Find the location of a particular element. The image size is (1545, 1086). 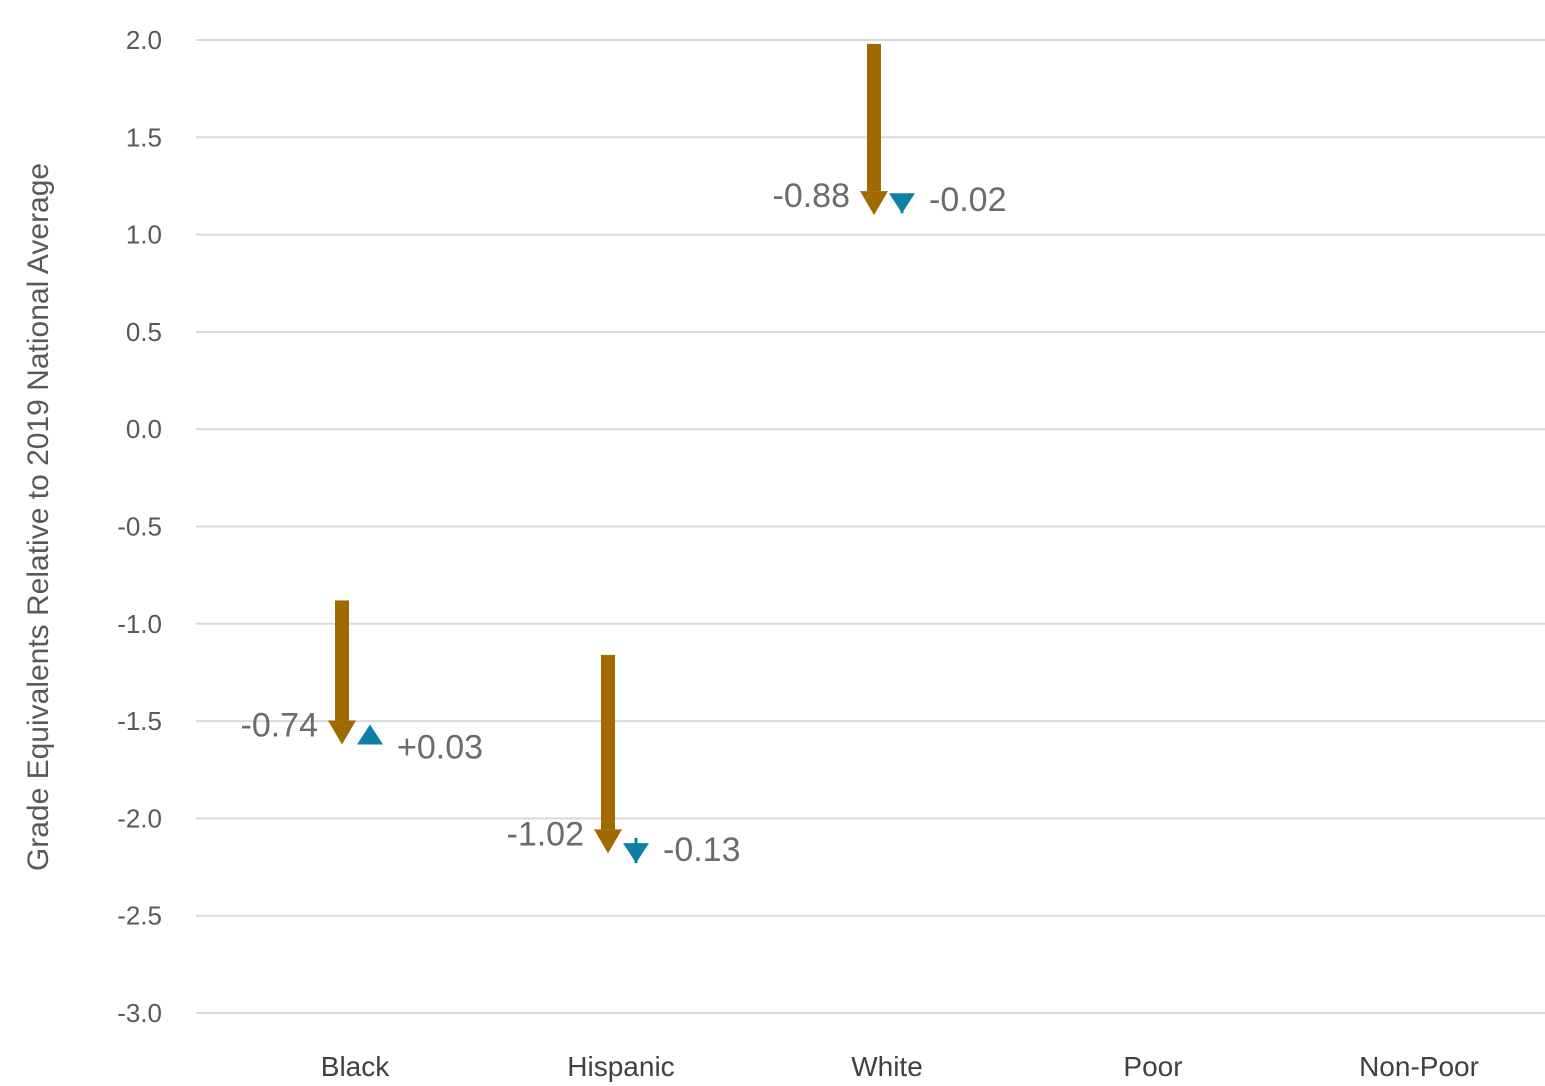

y-tick-label: -1.5 is located at coordinates (139, 721).